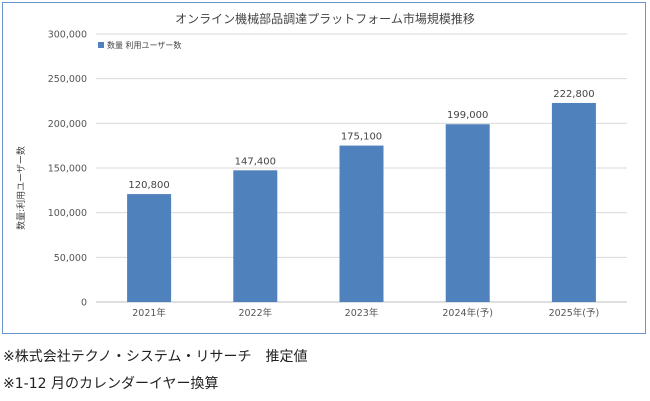 Image resolution: width=650 pixels, height=401 pixels. I want to click on y-tick-label: 300,000, so click(67, 35).